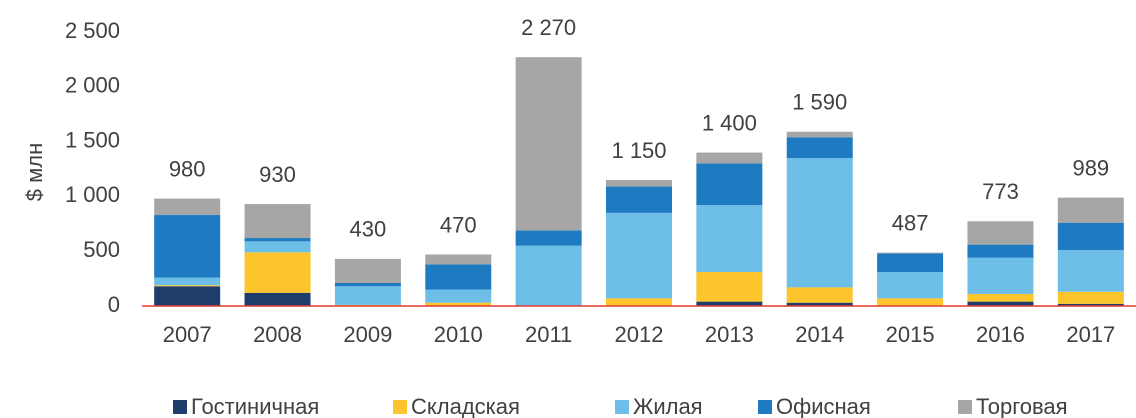  I want to click on y-tick-label: 1 000, so click(92, 194).